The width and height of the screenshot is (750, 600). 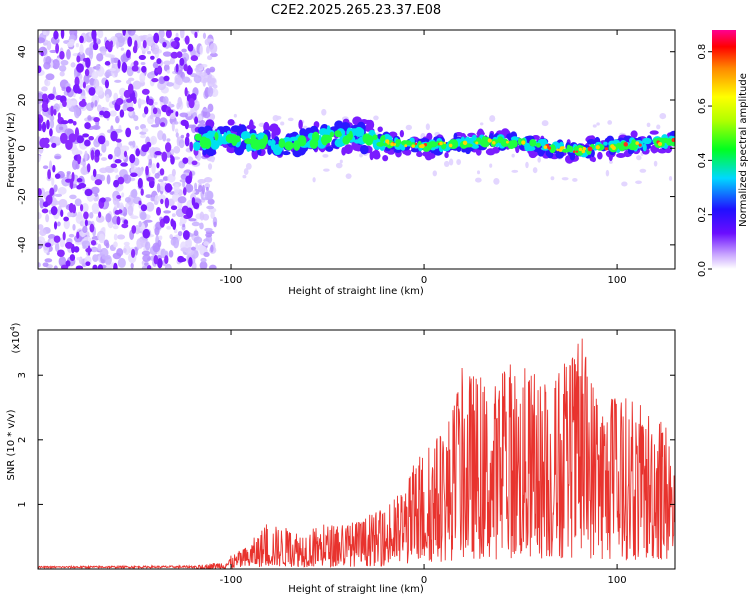 I want to click on colorbar-tick-label: 0.4, so click(x=702, y=160).